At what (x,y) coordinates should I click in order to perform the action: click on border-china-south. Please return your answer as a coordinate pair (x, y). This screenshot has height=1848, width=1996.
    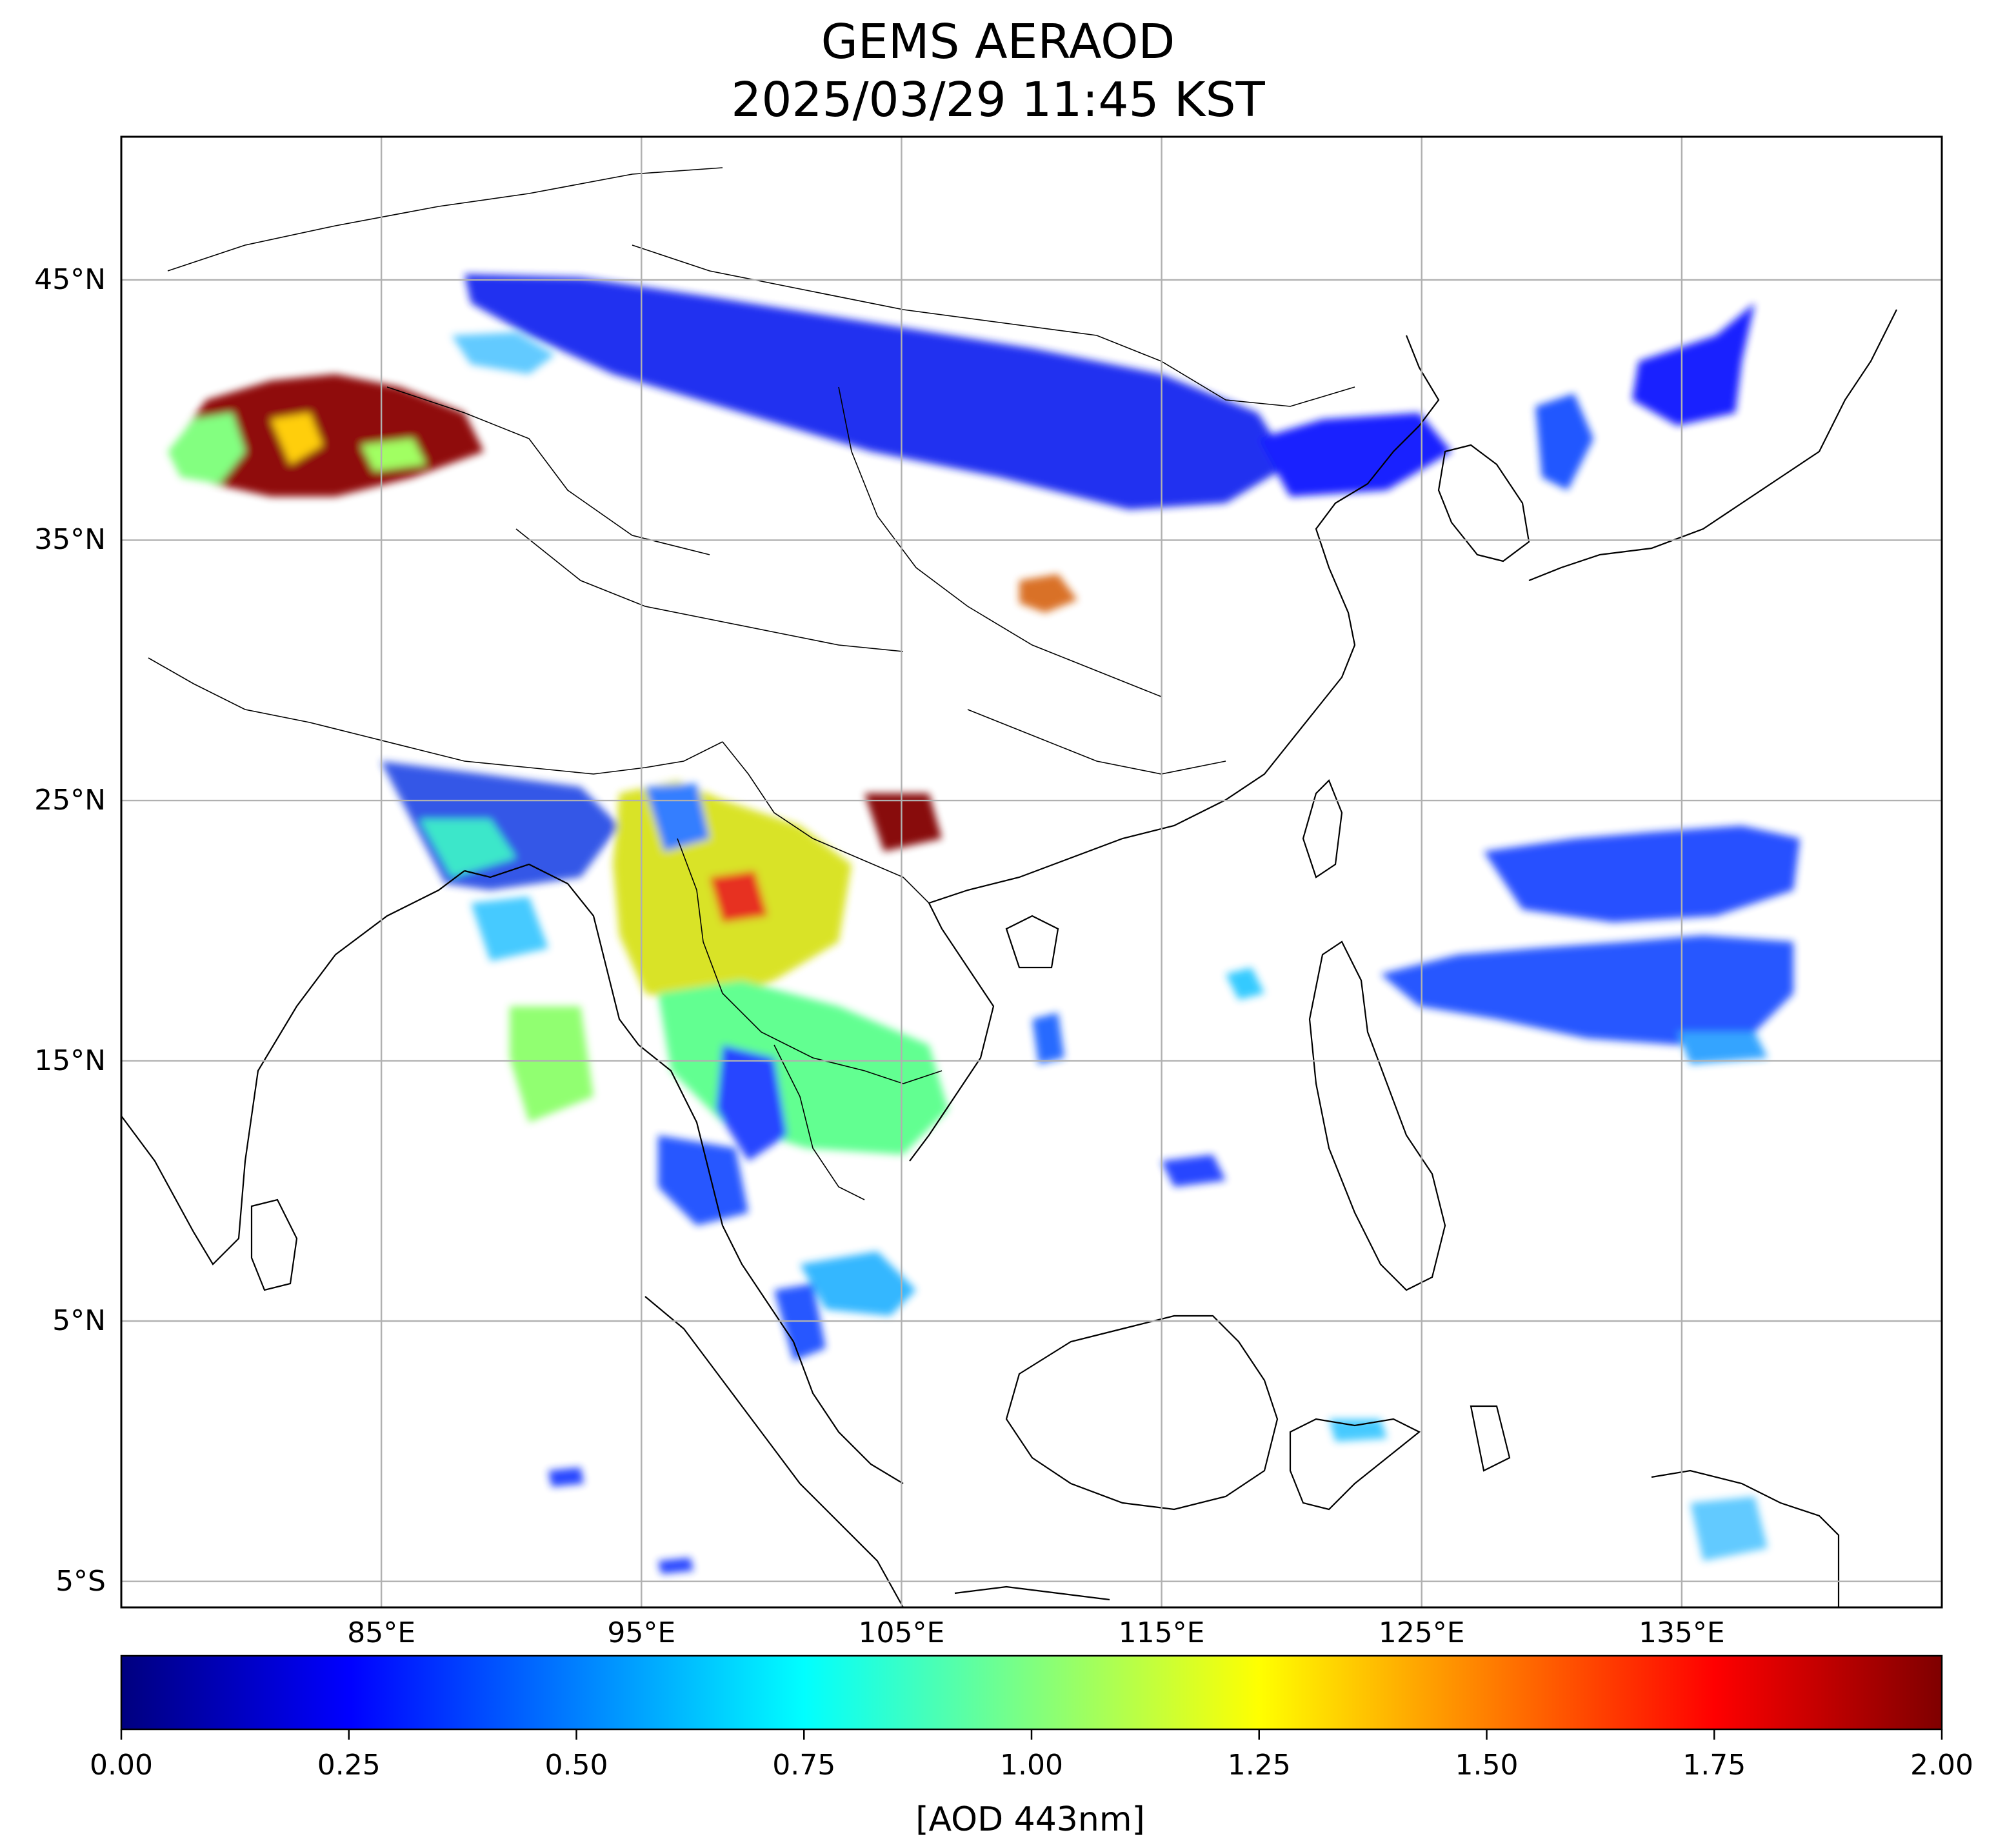
    Looking at the image, I should click on (826, 823).